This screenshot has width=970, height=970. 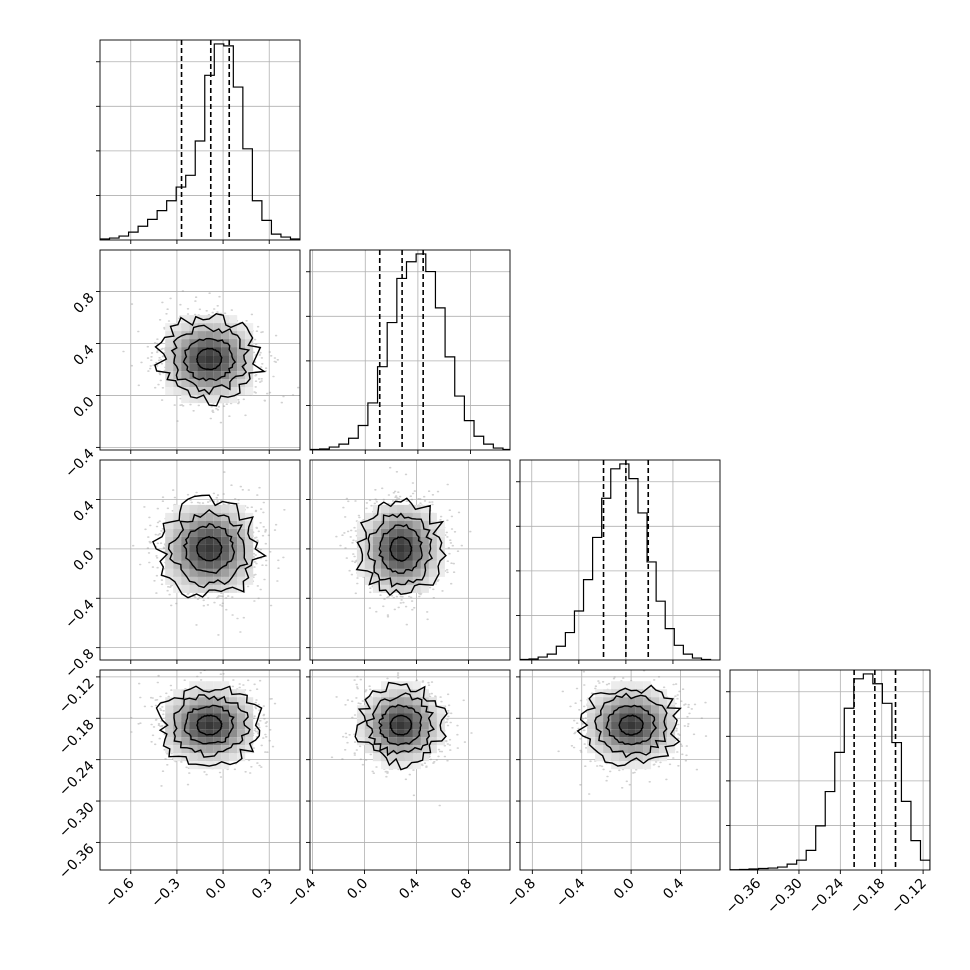 What do you see at coordinates (827, 896) in the screenshot?
I see `x-tick-label-3-2: −0.24` at bounding box center [827, 896].